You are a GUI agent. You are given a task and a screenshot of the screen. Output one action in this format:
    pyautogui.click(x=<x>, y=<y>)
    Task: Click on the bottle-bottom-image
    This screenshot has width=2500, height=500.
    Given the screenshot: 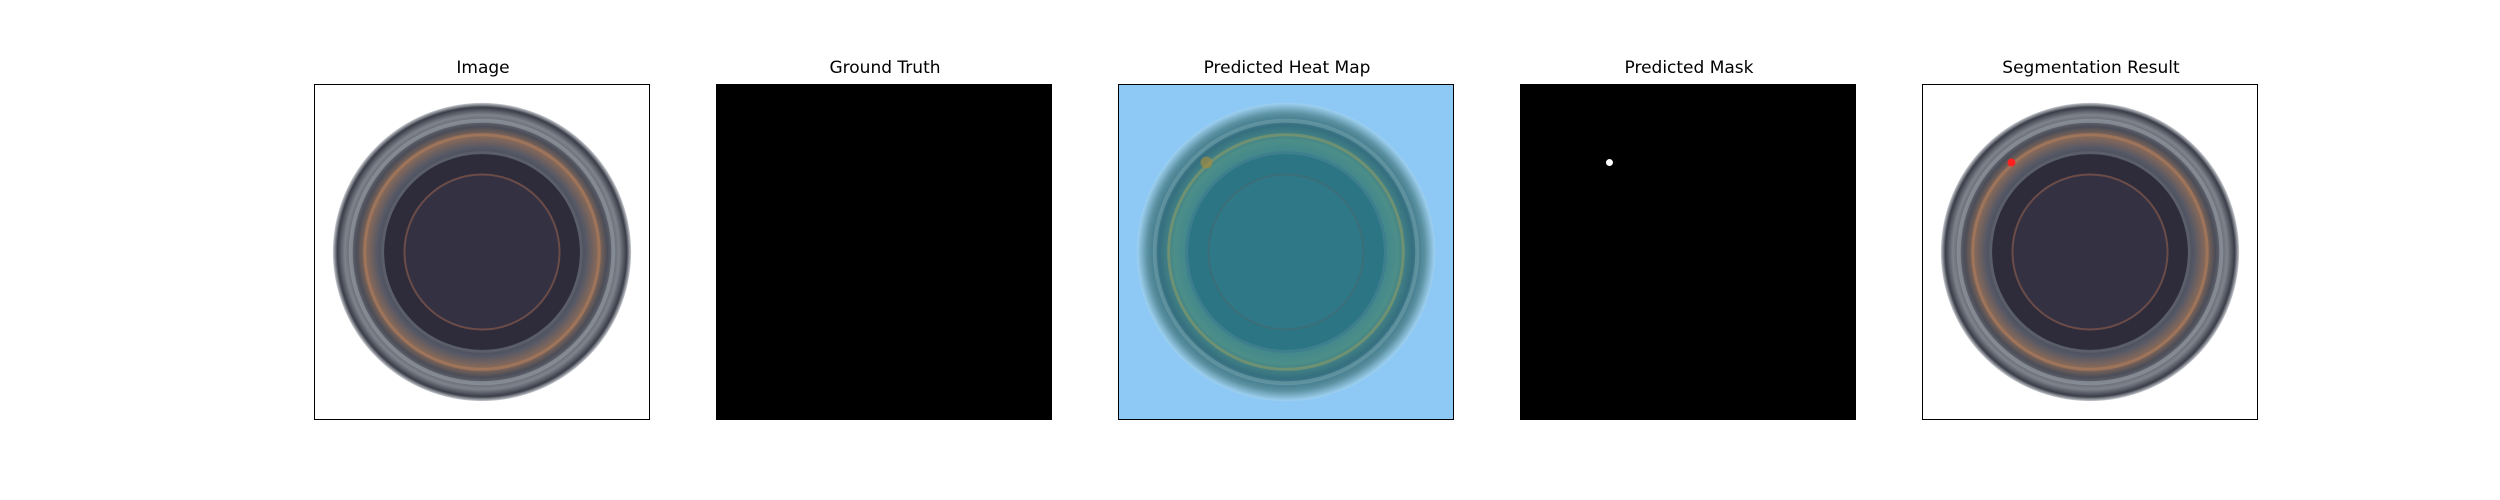 What is the action you would take?
    pyautogui.click(x=482, y=252)
    